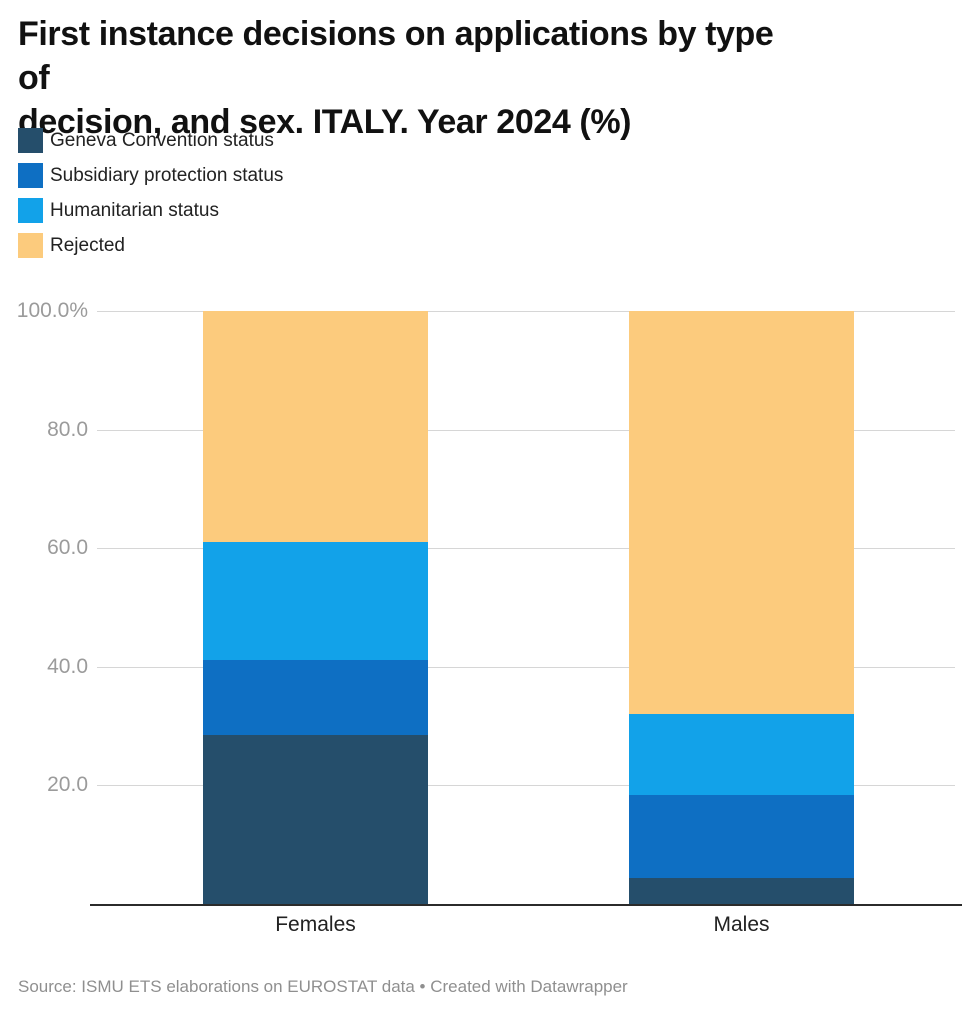 The image size is (972, 1024). Describe the element at coordinates (526, 905) in the screenshot. I see `x-axis-line` at that location.